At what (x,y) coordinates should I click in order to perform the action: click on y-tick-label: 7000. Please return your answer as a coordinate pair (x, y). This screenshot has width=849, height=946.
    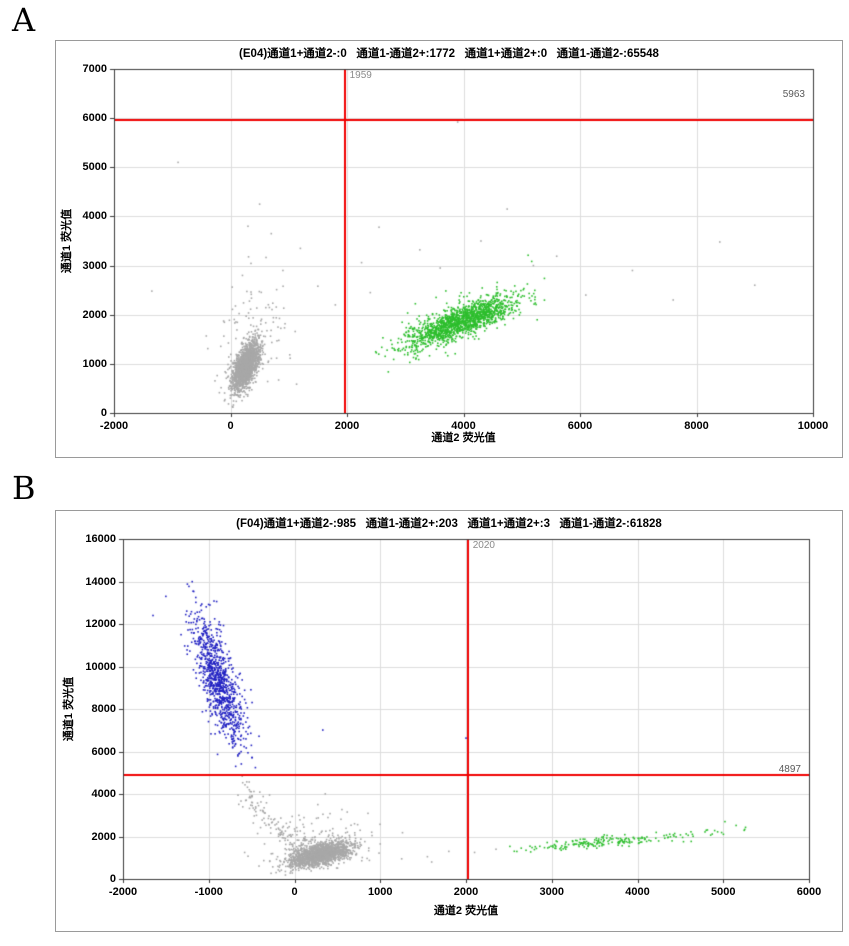
    Looking at the image, I should click on (94, 69).